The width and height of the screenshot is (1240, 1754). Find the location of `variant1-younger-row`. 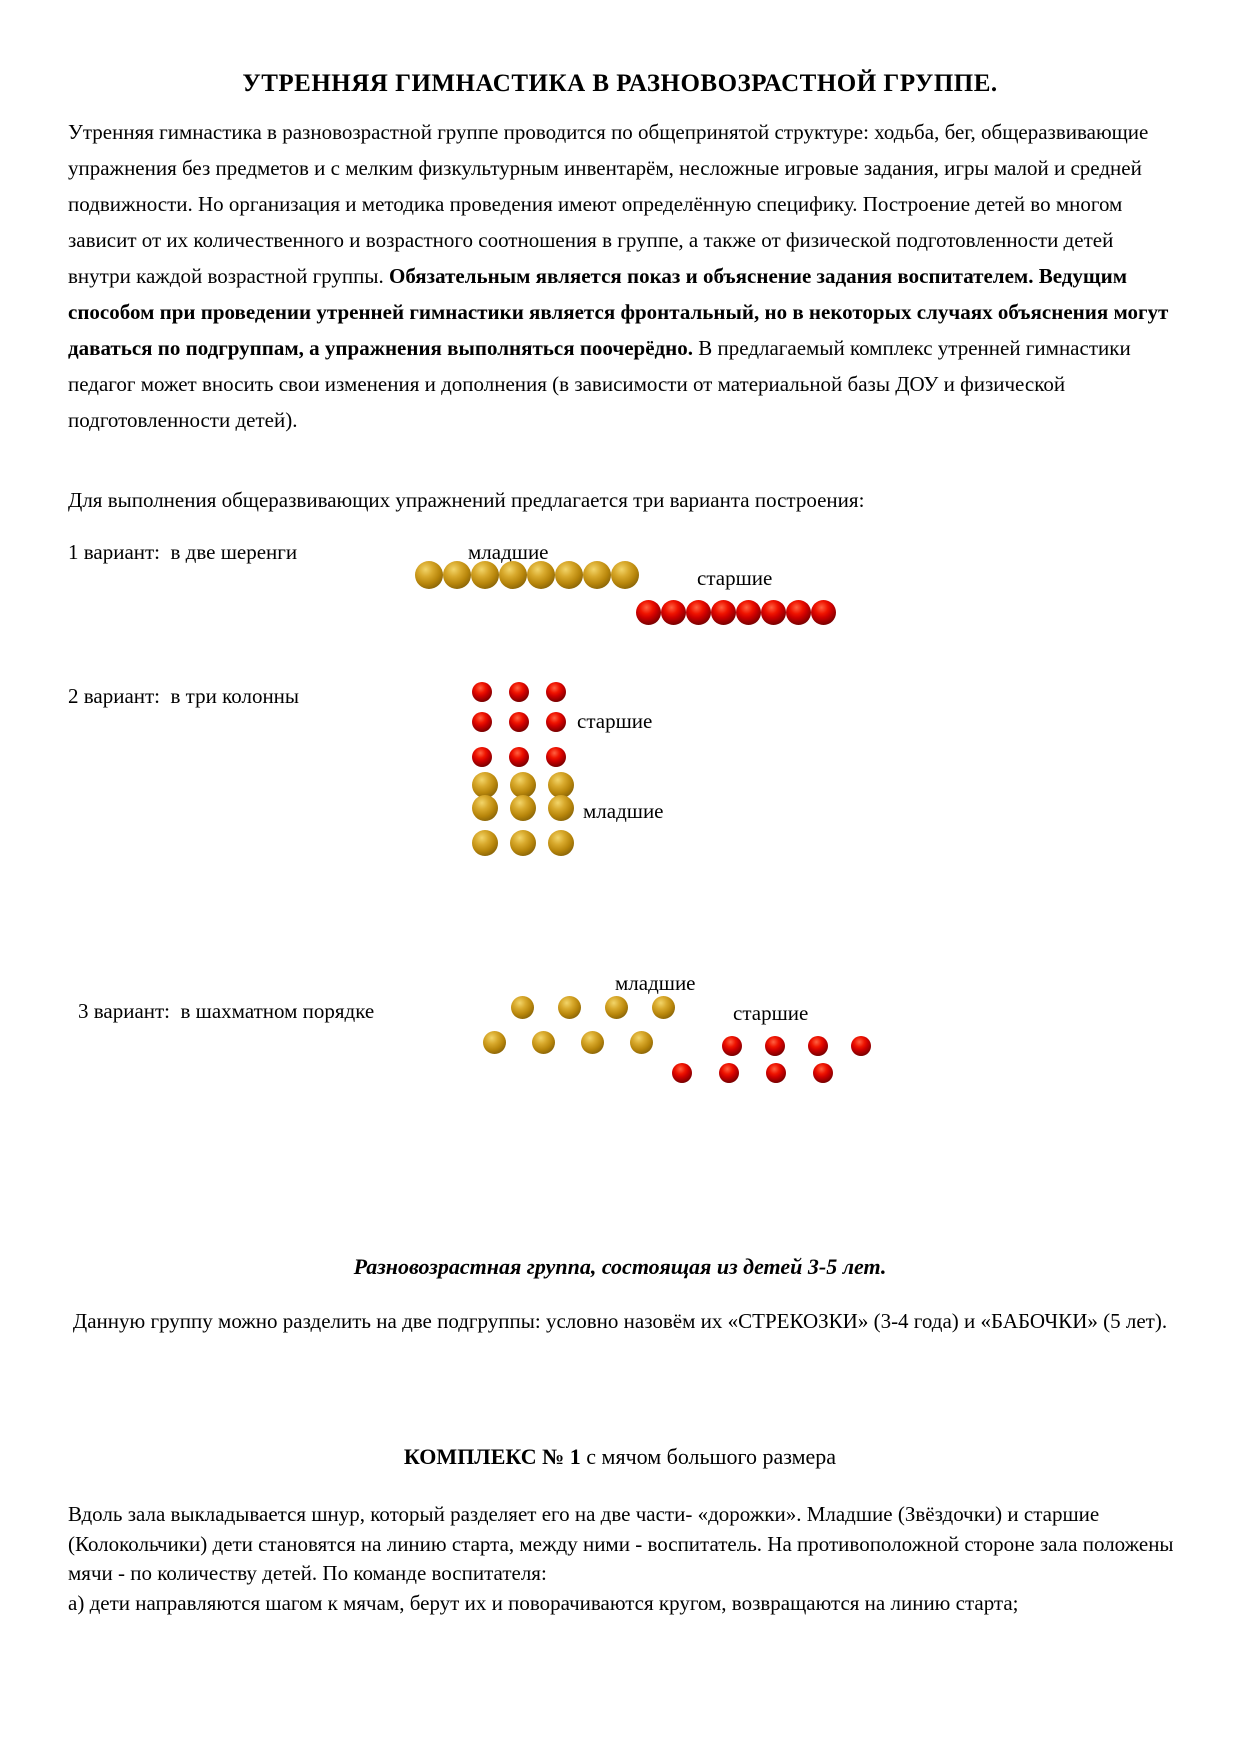

variant1-younger-row is located at coordinates (527, 575).